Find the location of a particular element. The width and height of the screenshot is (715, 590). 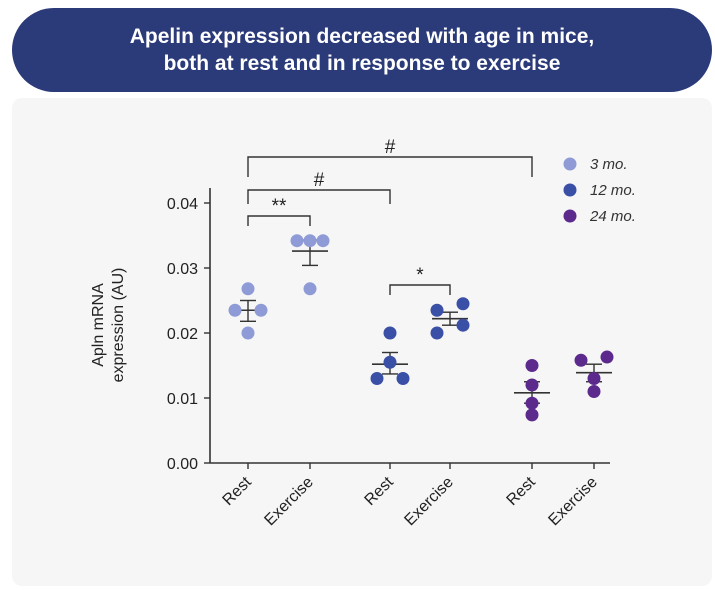

legend-label: 3 mo. is located at coordinates (609, 164).